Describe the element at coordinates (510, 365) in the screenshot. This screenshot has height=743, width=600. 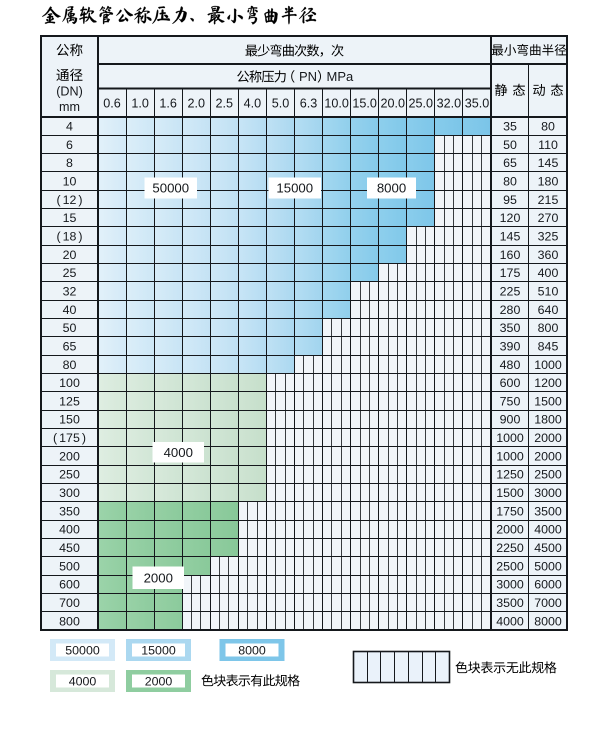
I see `svg-text: 480` at that location.